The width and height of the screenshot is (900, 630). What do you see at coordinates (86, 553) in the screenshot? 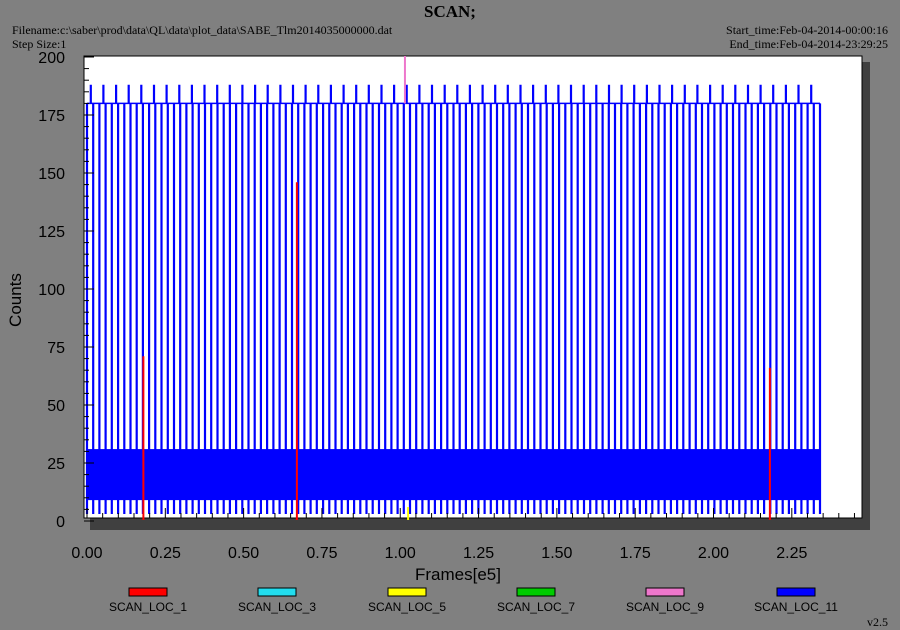
I see `x-tick-label-0: 0.00` at bounding box center [86, 553].